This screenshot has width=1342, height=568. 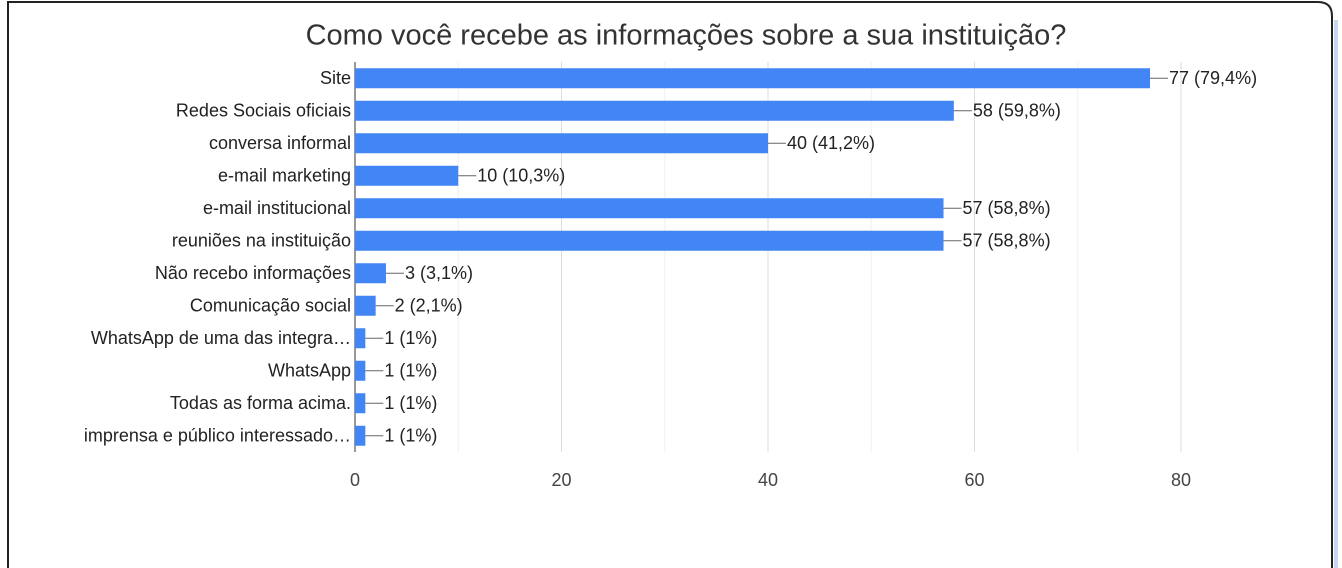 What do you see at coordinates (277, 208) in the screenshot?
I see `y-tick-label: e-mail institucional` at bounding box center [277, 208].